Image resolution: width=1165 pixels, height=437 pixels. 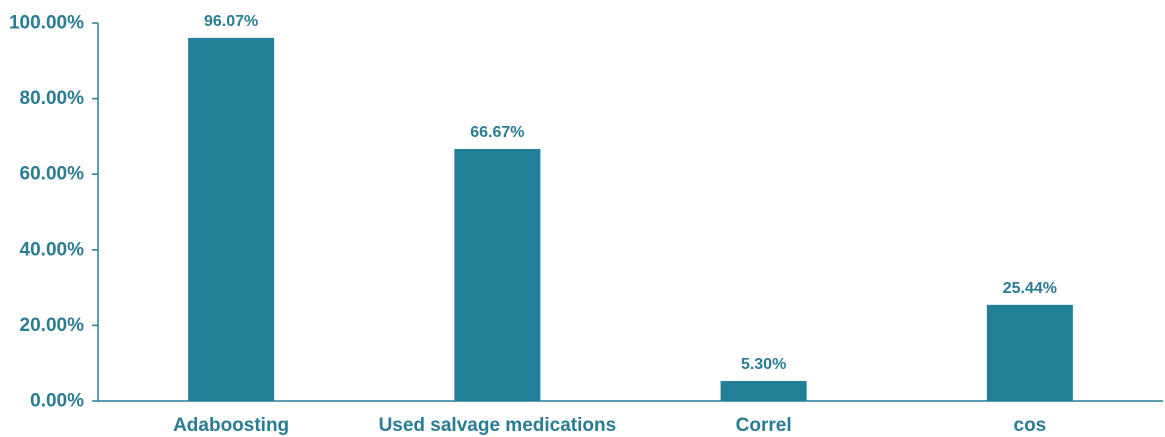 I want to click on x-category-label: Correl, so click(x=764, y=425).